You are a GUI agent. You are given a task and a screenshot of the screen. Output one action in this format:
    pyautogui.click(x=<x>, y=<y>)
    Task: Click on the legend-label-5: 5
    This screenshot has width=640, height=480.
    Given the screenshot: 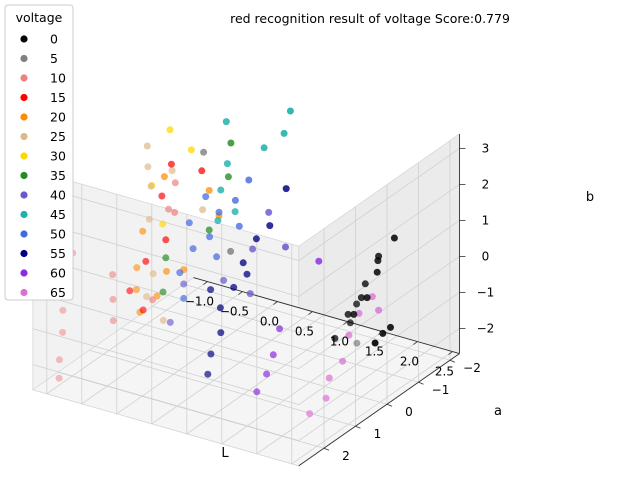 What is the action you would take?
    pyautogui.click(x=54, y=58)
    